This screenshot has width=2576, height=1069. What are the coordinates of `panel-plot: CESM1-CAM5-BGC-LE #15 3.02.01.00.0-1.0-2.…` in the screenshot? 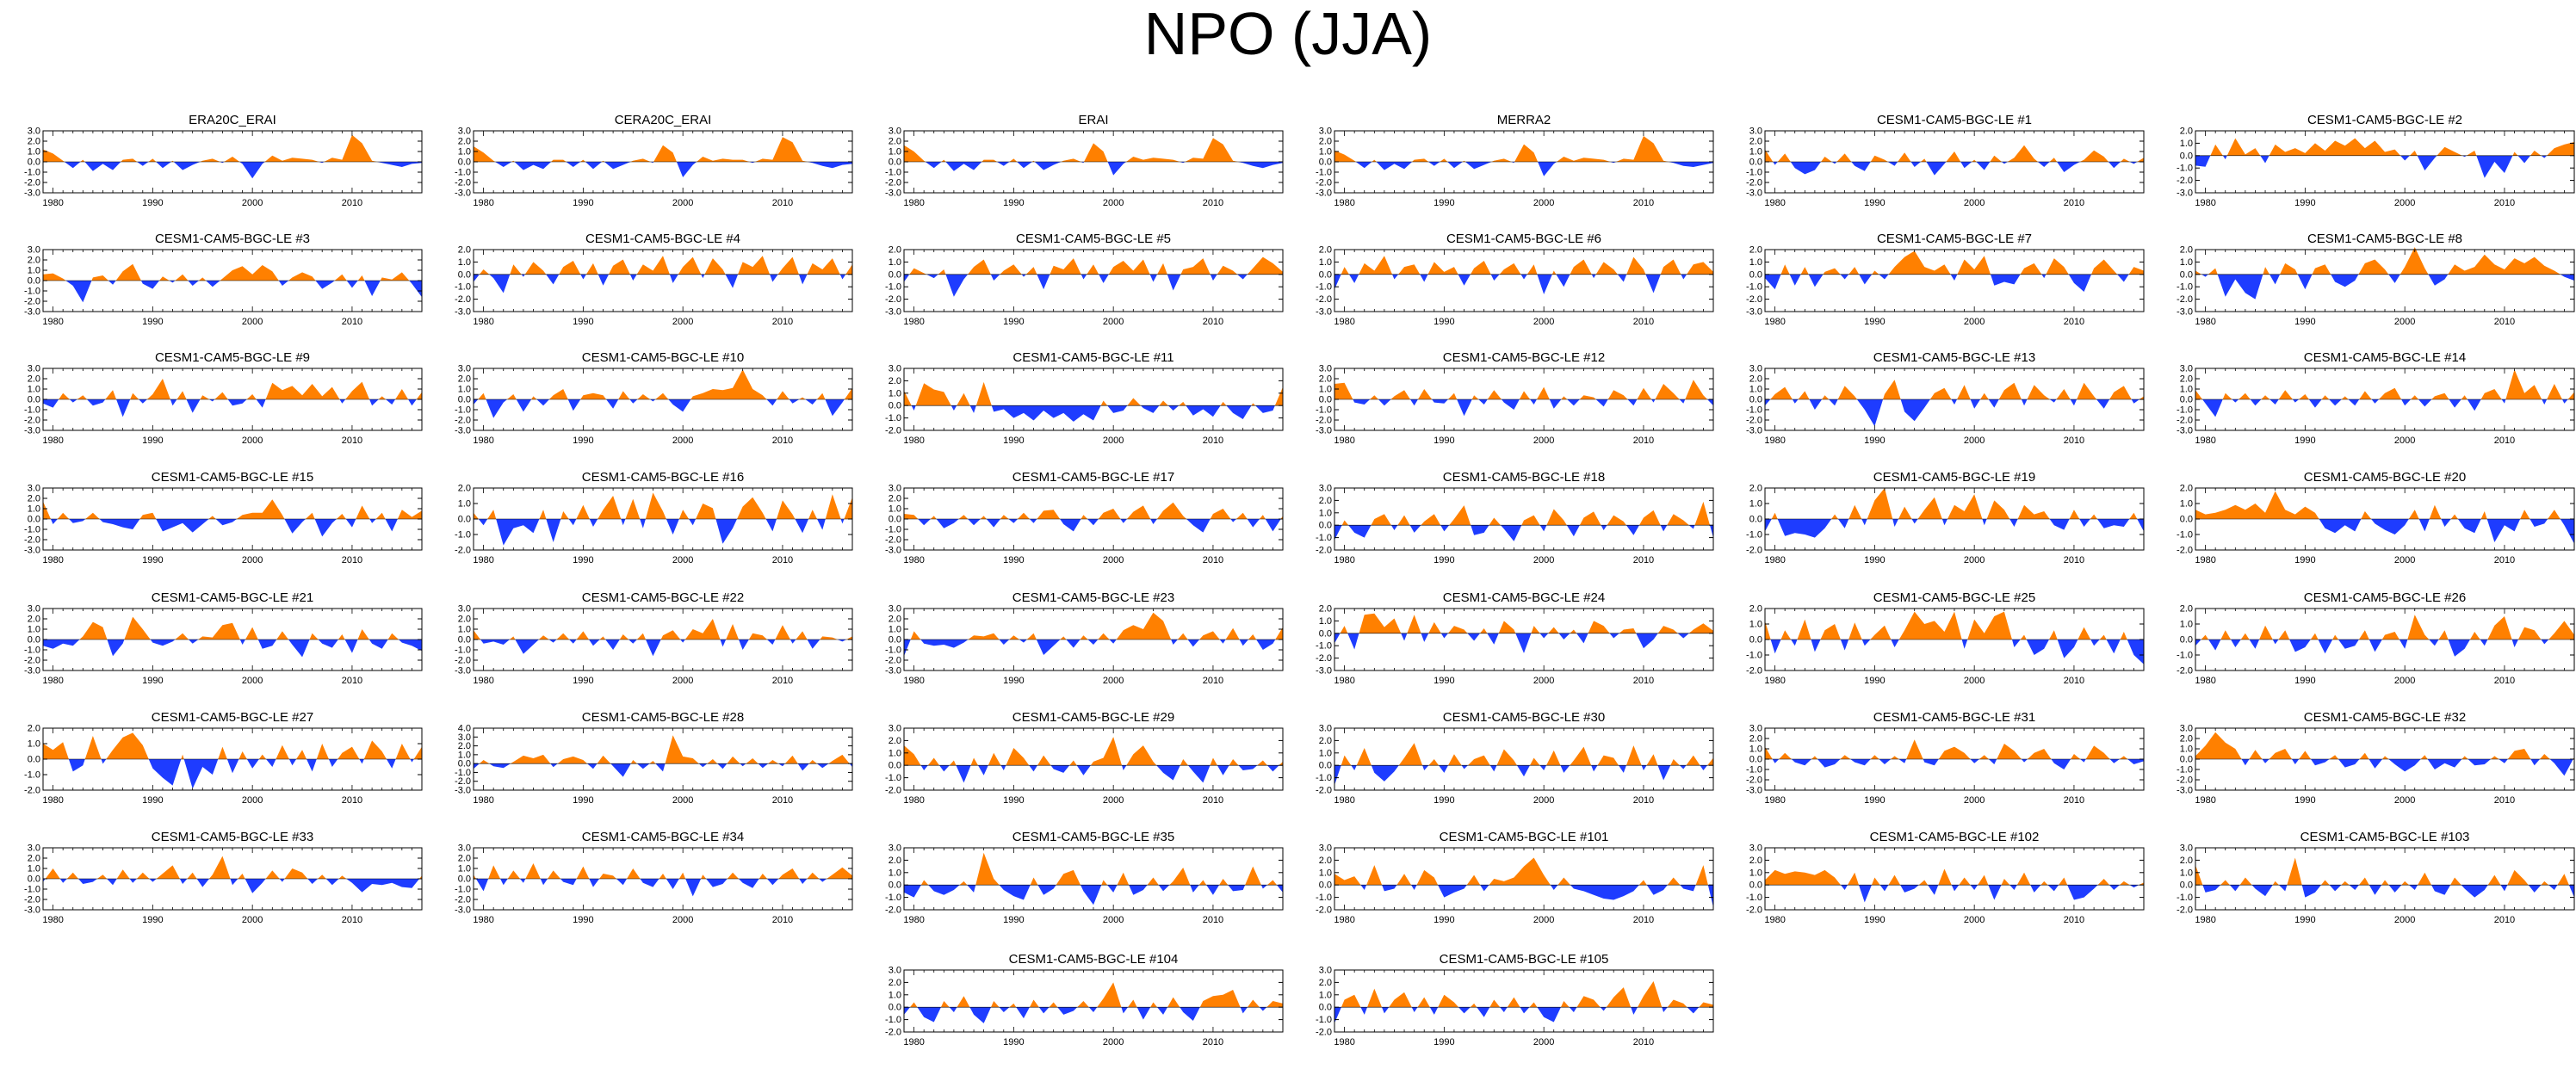 It's located at (223, 518).